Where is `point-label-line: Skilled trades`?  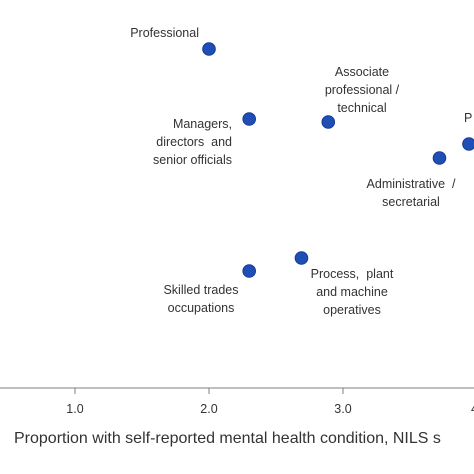
point-label-line: Skilled trades is located at coordinates (200, 290).